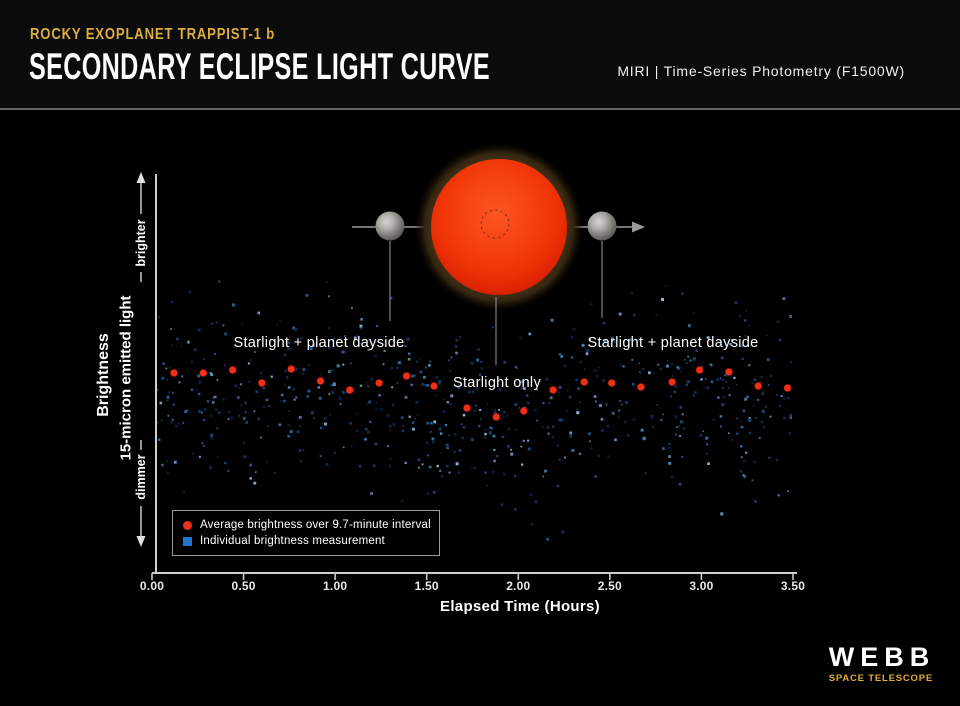 This screenshot has height=706, width=960. I want to click on planet-before-eclipse, so click(390, 226).